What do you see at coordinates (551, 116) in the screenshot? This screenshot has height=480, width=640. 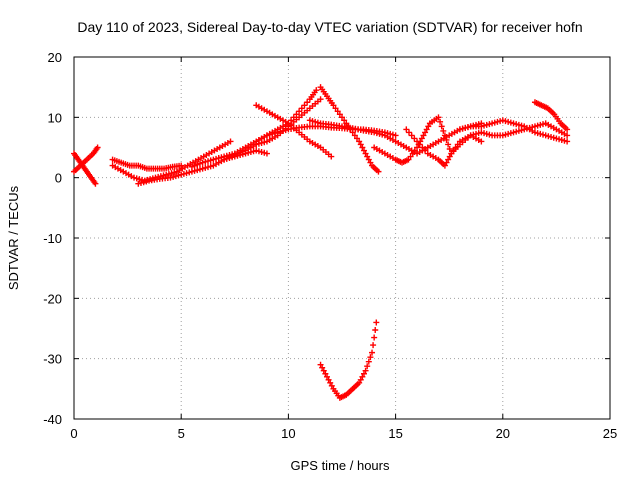 I see `series-sat-p` at bounding box center [551, 116].